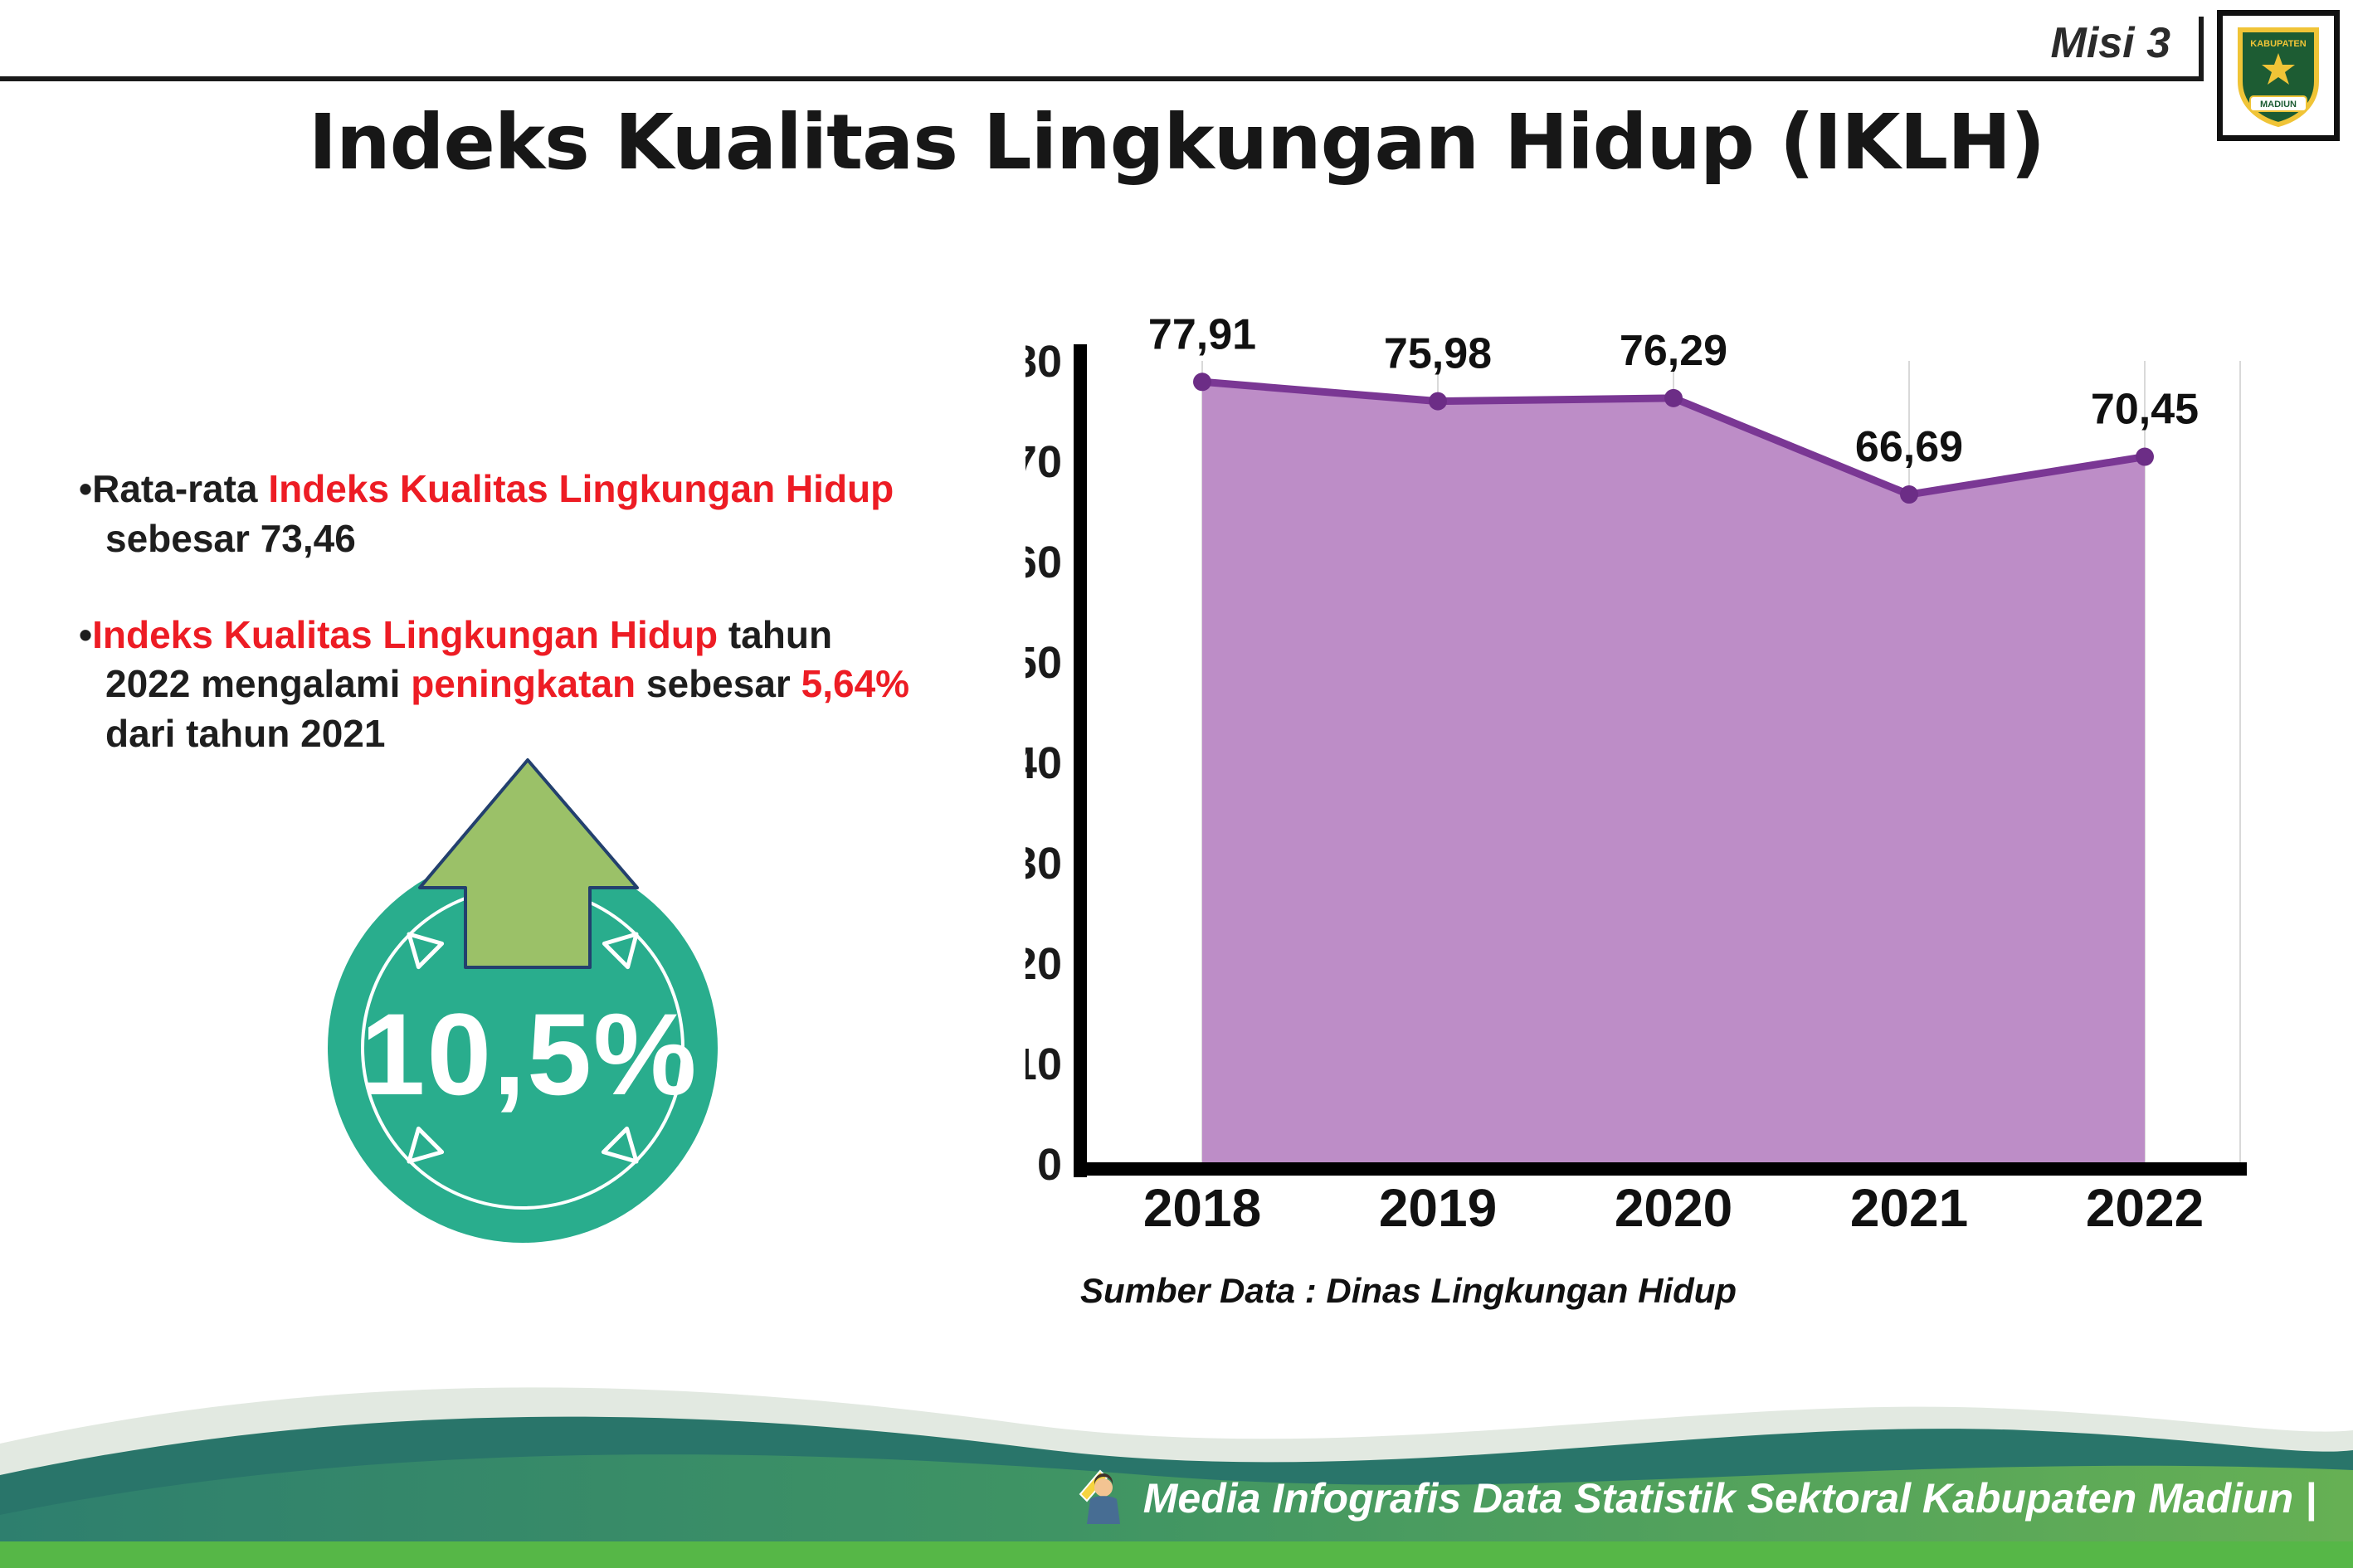 This screenshot has height=1568, width=2353. Describe the element at coordinates (1673, 351) in the screenshot. I see `value-label: 76,29` at that location.